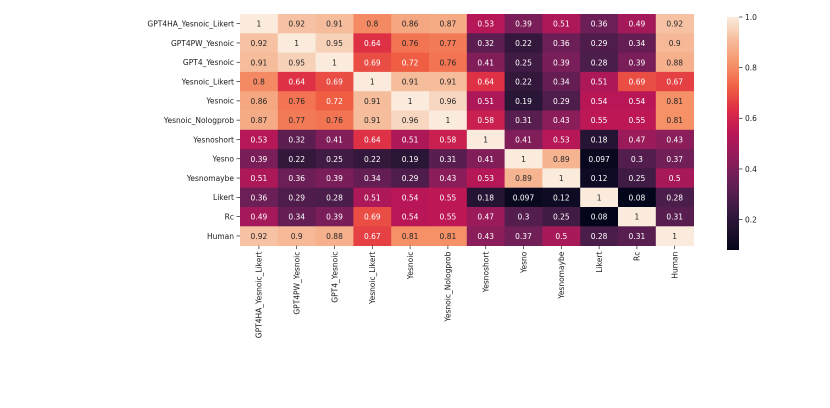 Image resolution: width=830 pixels, height=408 pixels. I want to click on heatmap-cell-r4-c7, so click(523, 101).